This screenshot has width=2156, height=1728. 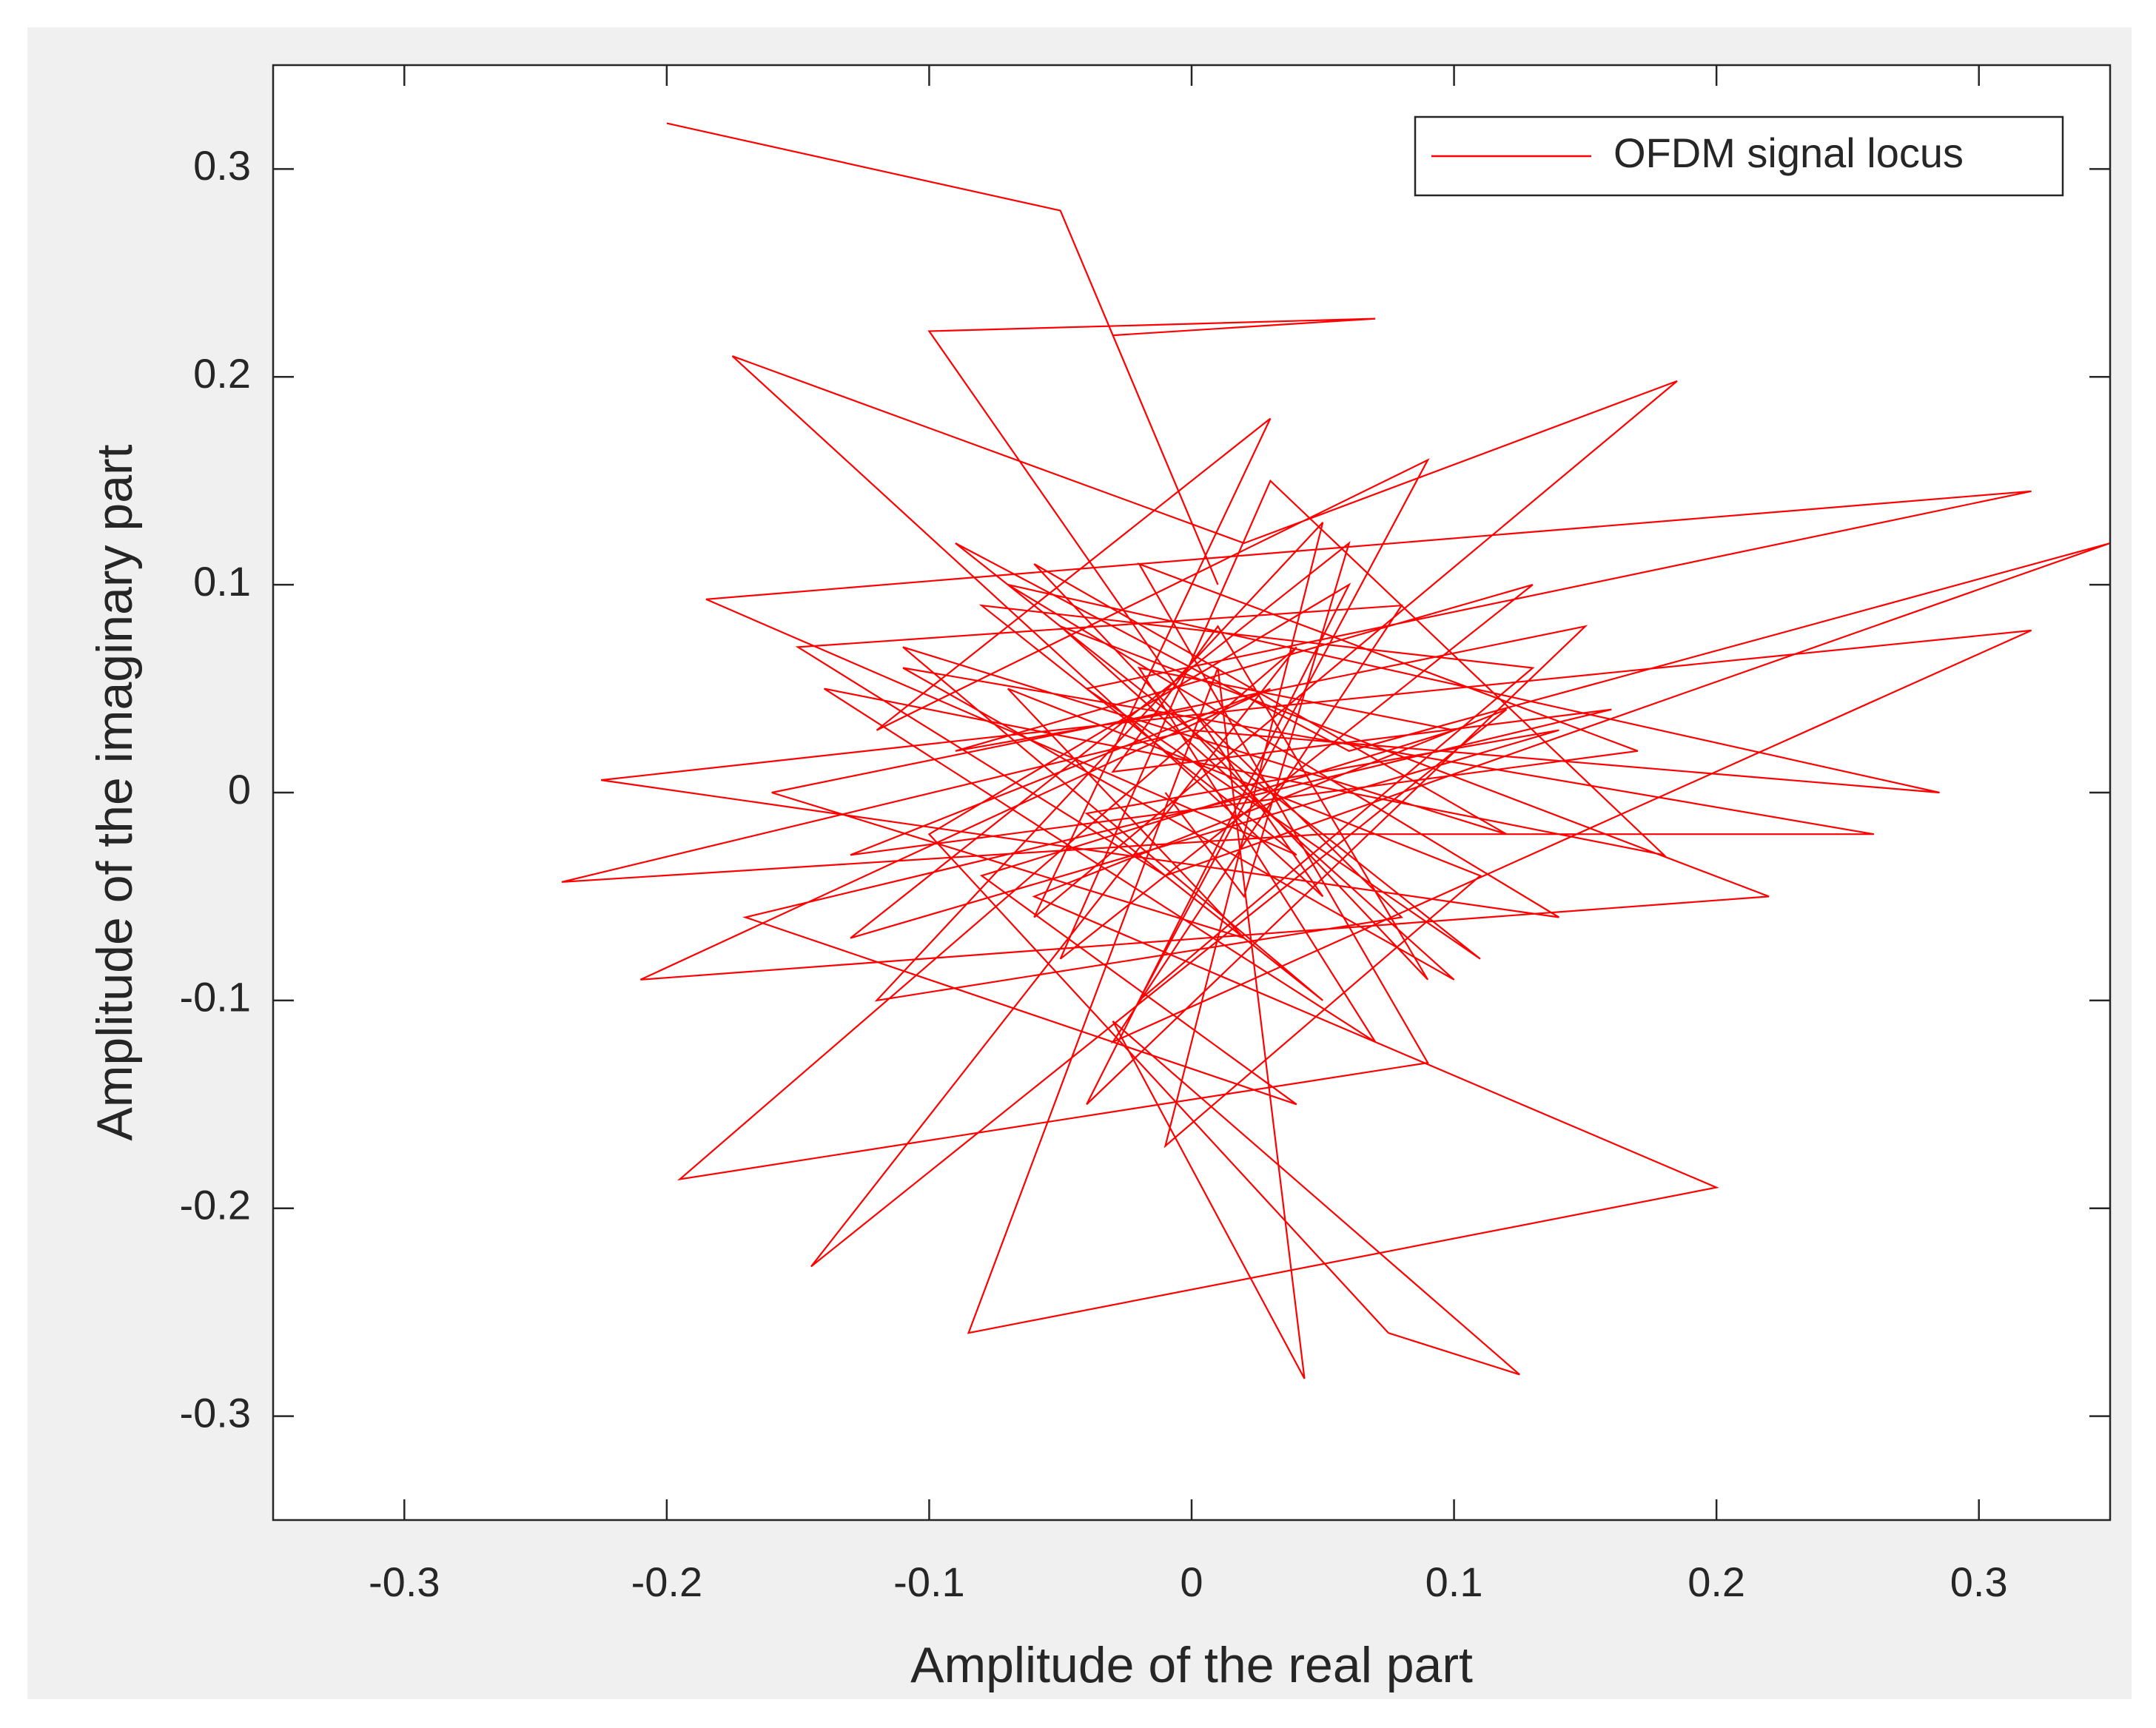 I want to click on x-tick-label: 0.3, so click(x=1979, y=1582).